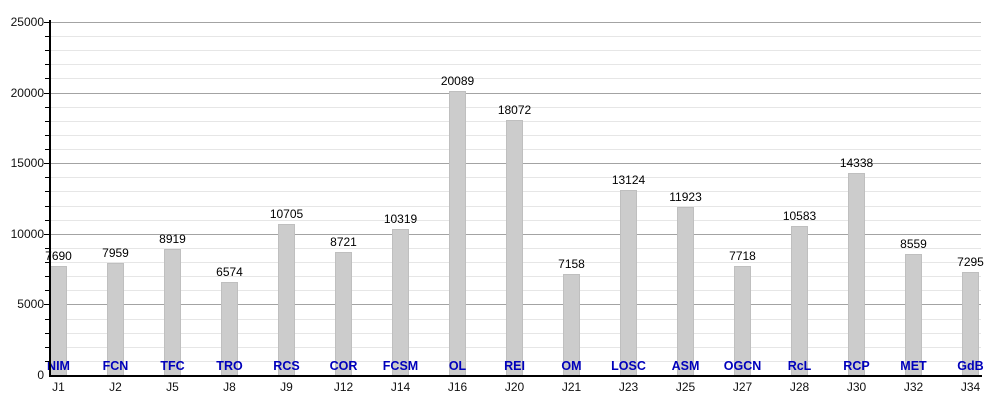 The image size is (1000, 400). I want to click on bar-club-label: OL, so click(457, 365).